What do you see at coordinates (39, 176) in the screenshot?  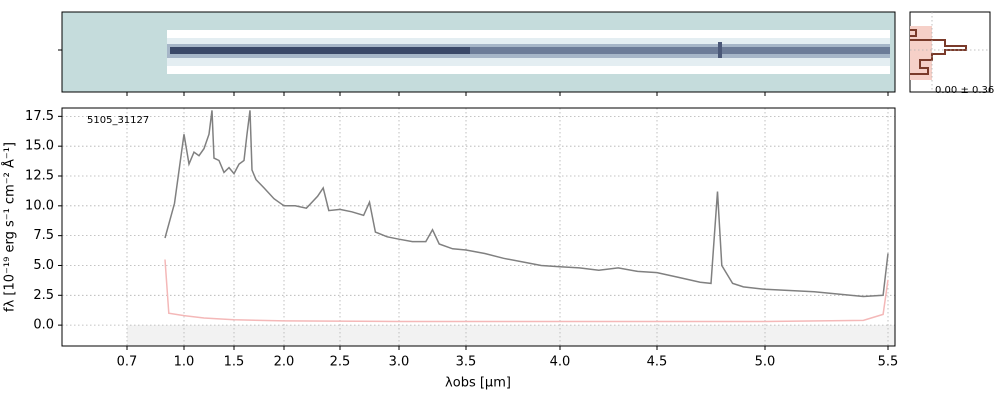 I see `y-tick-label: 12.5` at bounding box center [39, 176].